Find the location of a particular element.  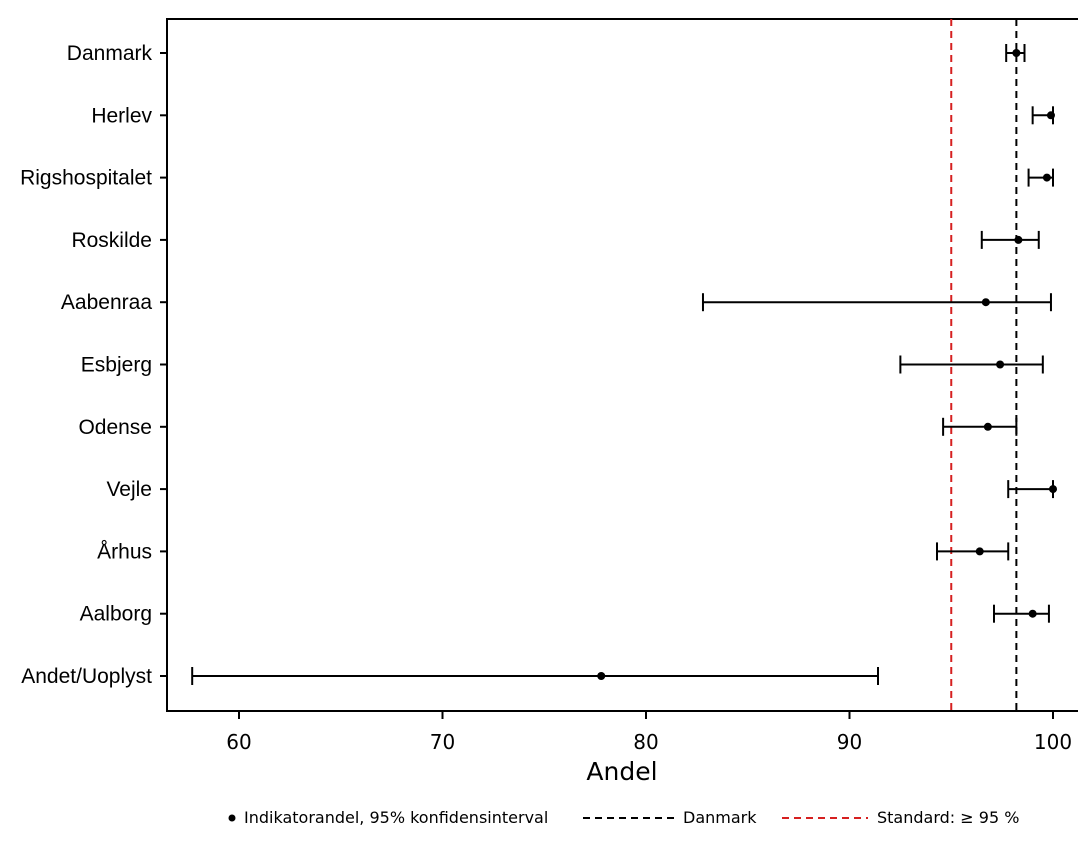

chart-title-fragment is located at coordinates (325, 4).